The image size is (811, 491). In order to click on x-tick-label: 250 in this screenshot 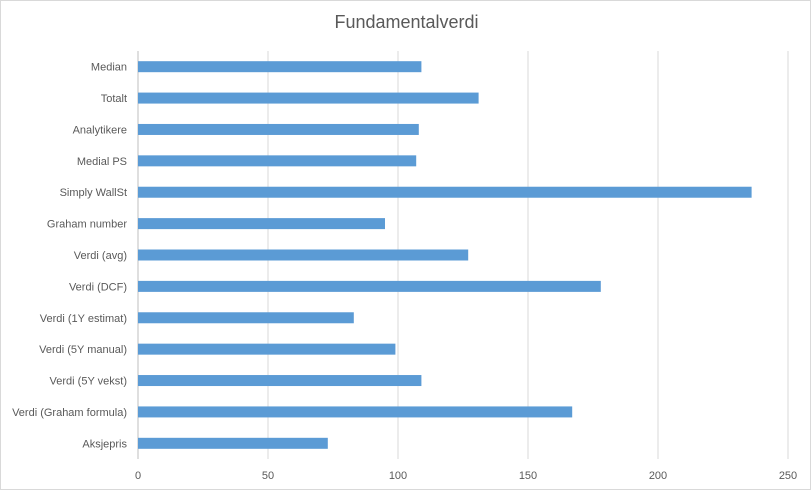, I will do `click(788, 476)`.